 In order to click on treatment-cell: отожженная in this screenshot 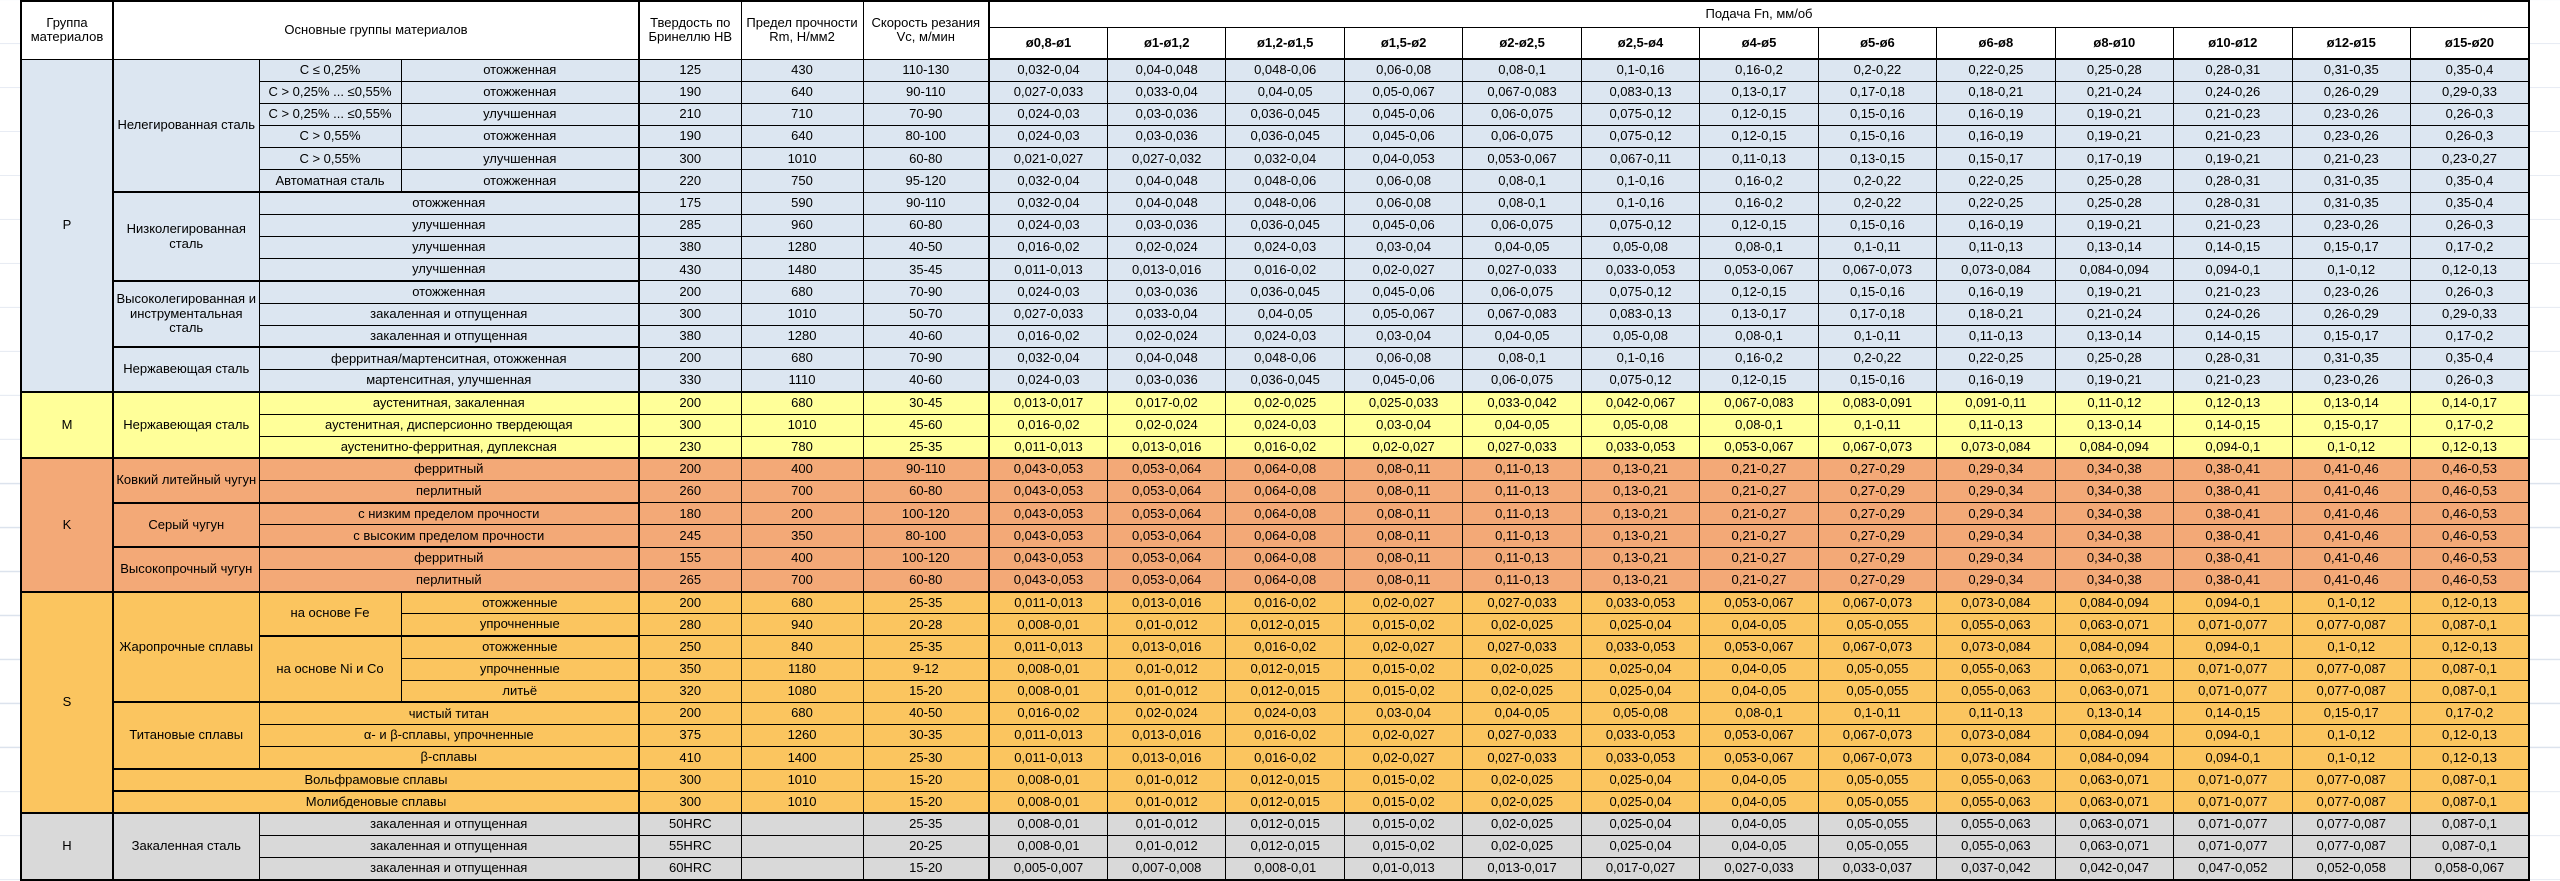, I will do `click(449, 291)`.